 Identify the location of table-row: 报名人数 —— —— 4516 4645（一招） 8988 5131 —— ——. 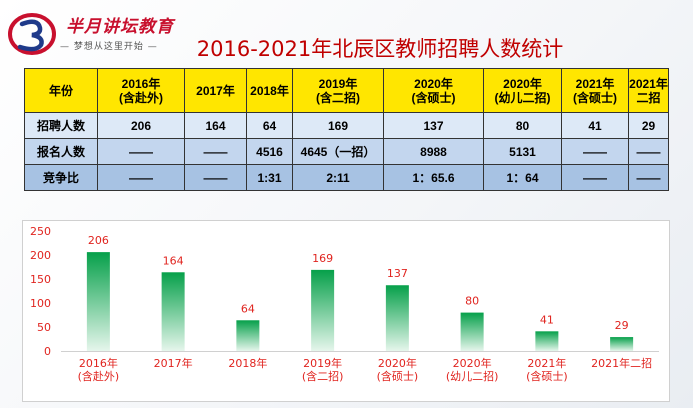
(346, 151).